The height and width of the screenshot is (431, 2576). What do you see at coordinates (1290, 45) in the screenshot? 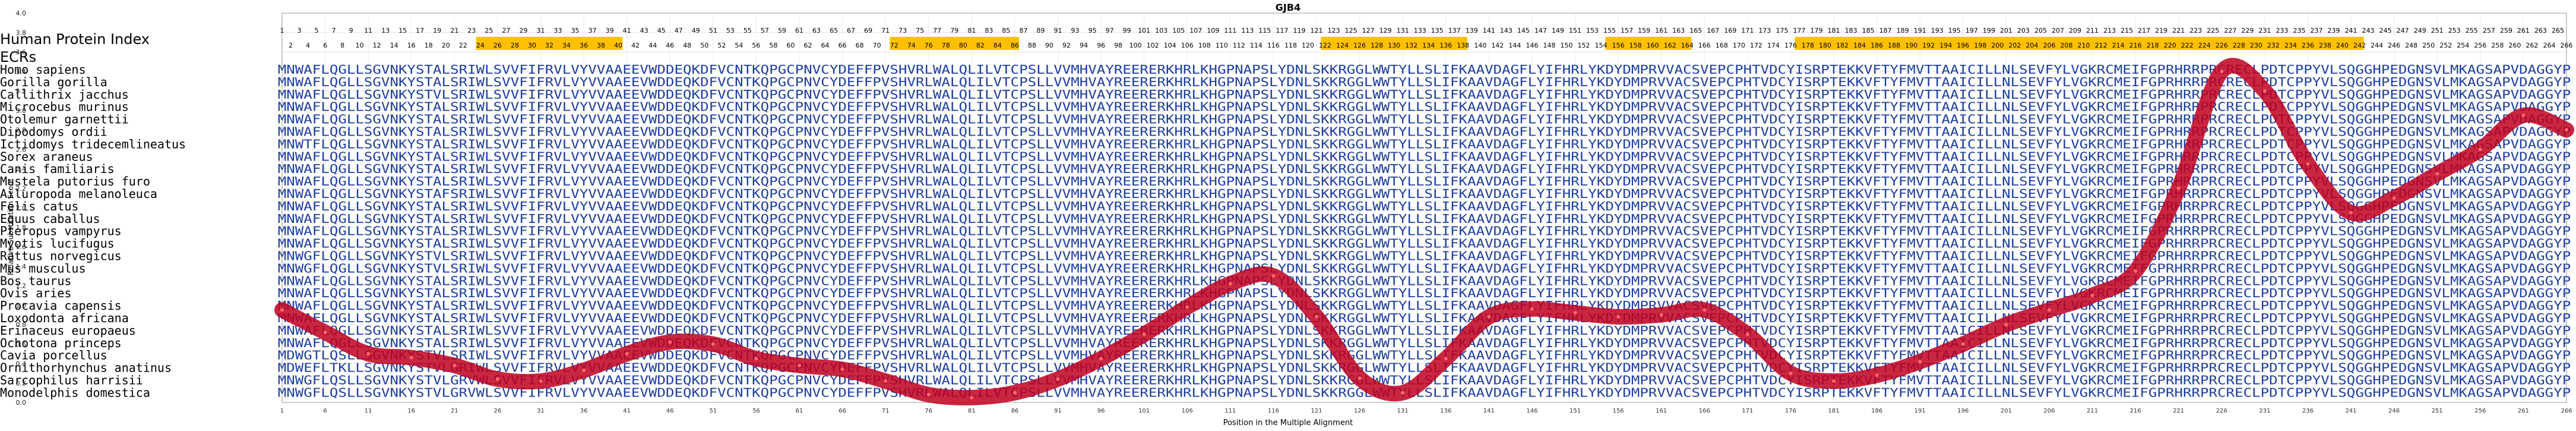
I see `index-number-118: 118` at bounding box center [1290, 45].